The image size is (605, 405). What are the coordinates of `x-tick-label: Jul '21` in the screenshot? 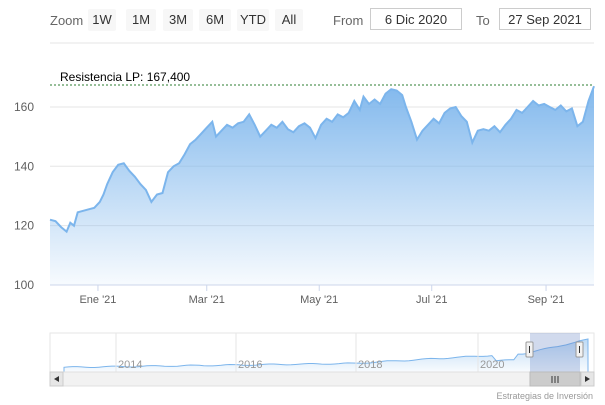 It's located at (431, 300).